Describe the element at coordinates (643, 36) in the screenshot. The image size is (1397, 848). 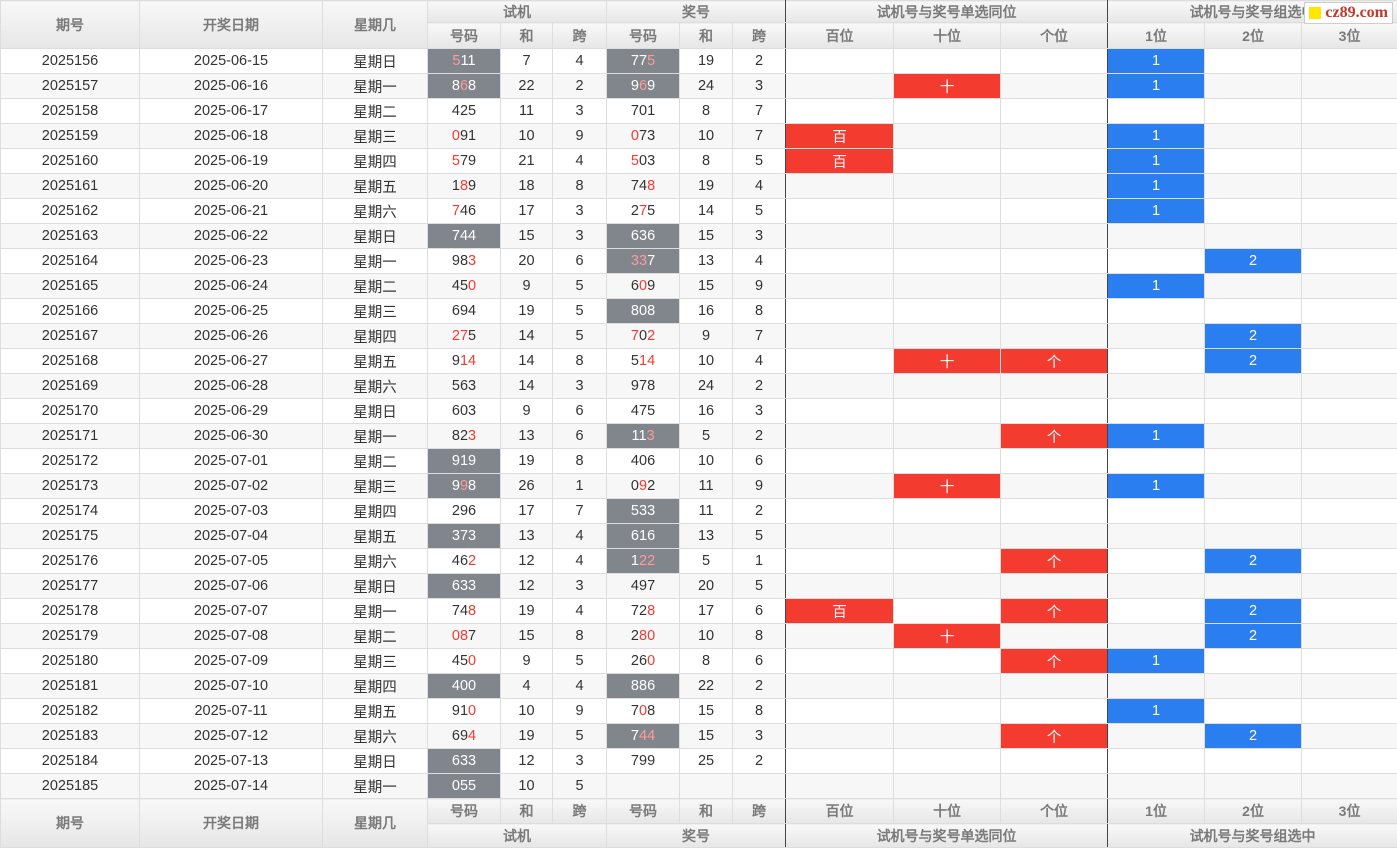
I see `col-draw-code: 号码` at that location.